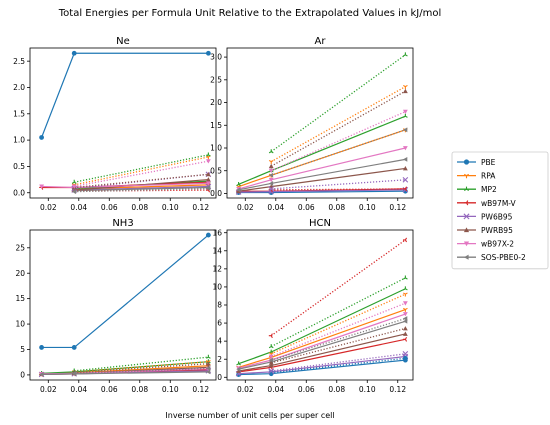  Describe the element at coordinates (321, 41) in the screenshot. I see `subplot-title-ar: Ar` at that location.